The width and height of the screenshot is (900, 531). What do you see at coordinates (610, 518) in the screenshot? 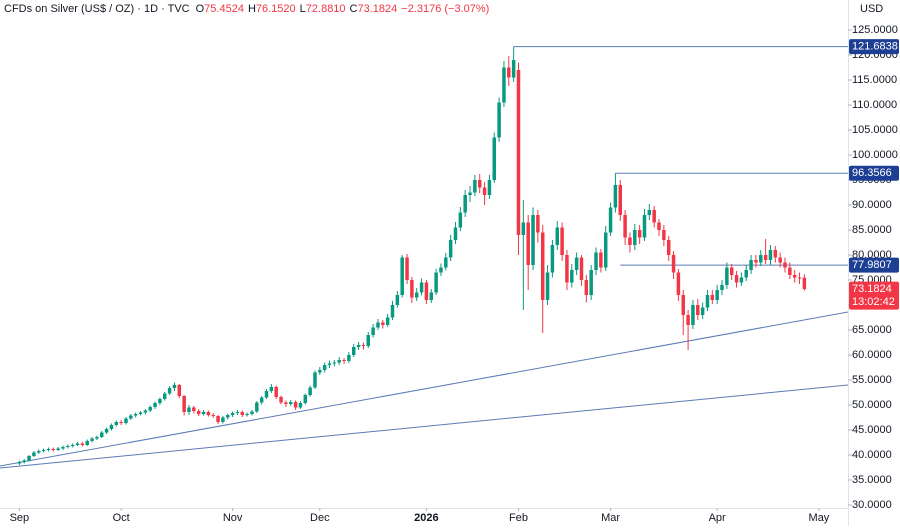
I see `x-tick-label: Mar` at bounding box center [610, 518].